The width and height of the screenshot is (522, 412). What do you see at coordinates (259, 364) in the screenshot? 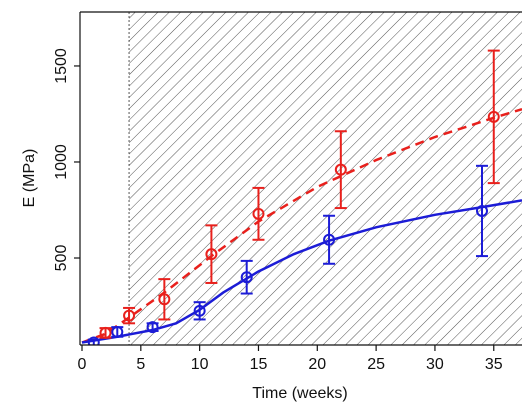
I see `x-tick-label: 15` at bounding box center [259, 364].